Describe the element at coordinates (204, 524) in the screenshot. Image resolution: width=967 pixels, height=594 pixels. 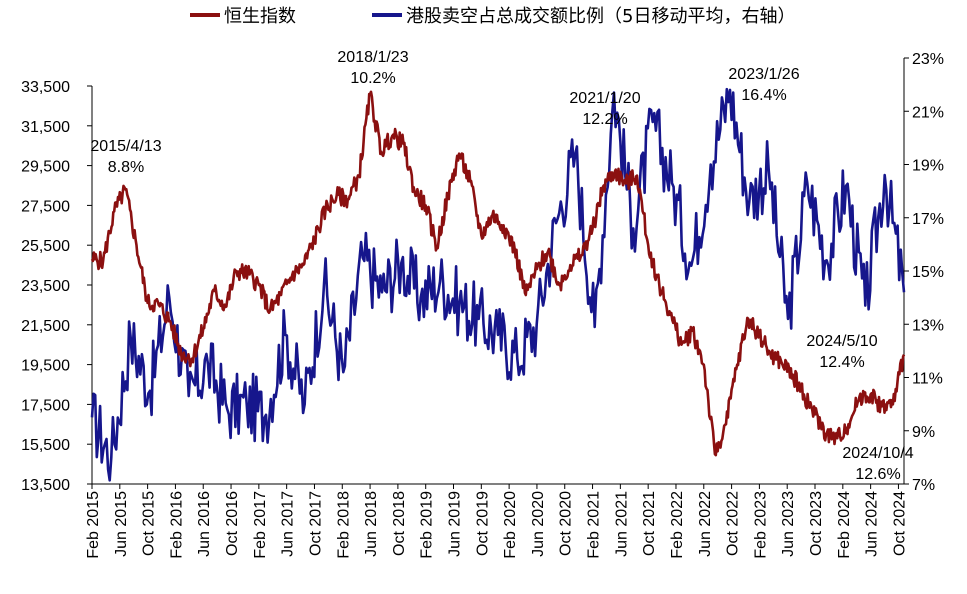
I see `x-tick-label: Jun 2016` at that location.